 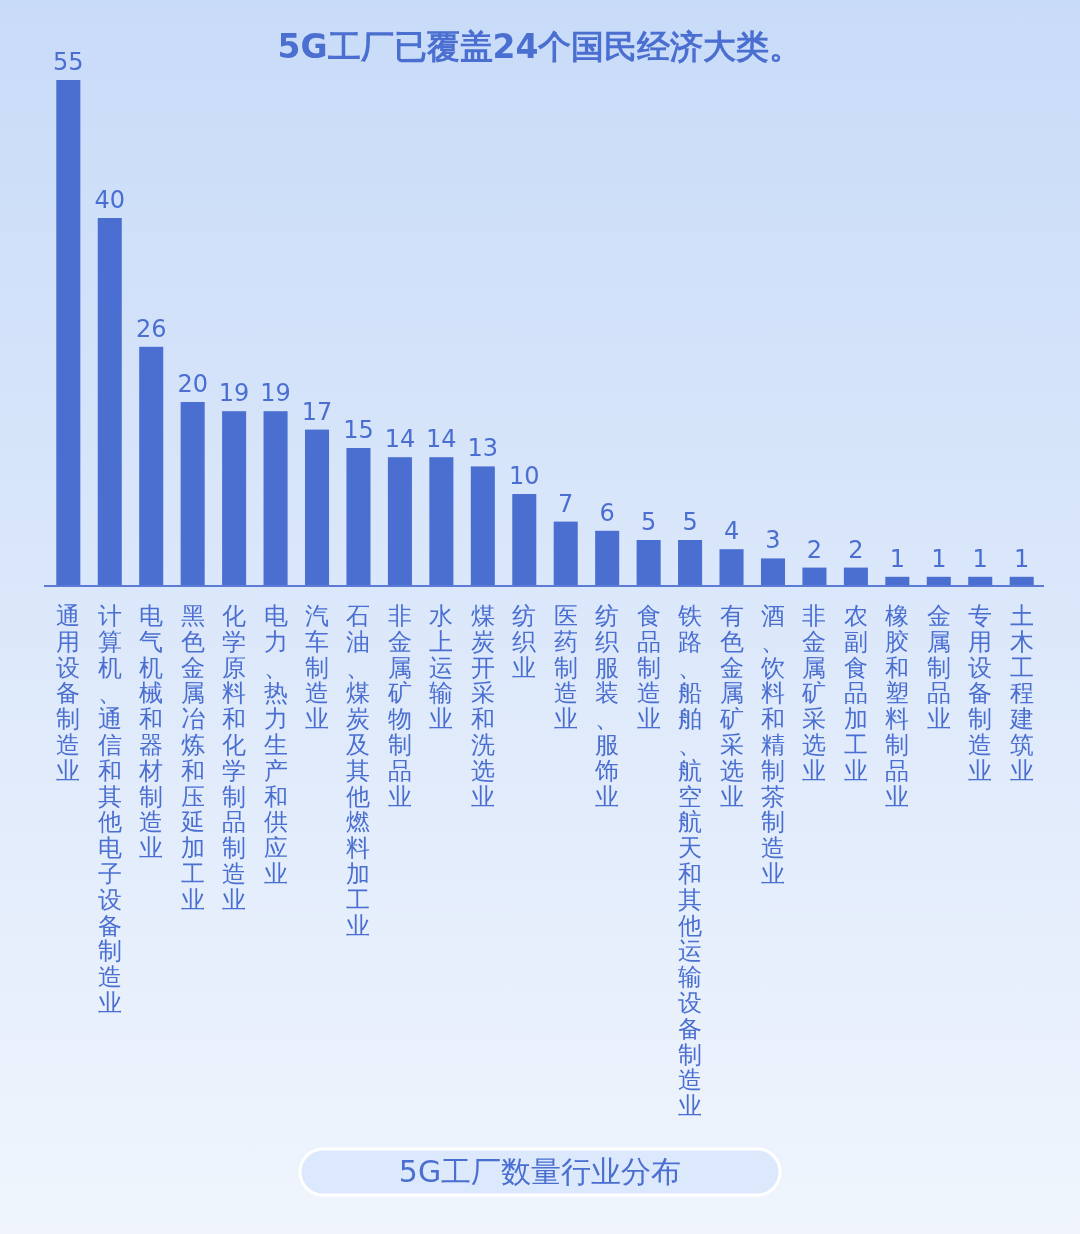 What do you see at coordinates (540, 46) in the screenshot?
I see `chart-title: 5G工厂已覆盖24个国民经济大类。` at bounding box center [540, 46].